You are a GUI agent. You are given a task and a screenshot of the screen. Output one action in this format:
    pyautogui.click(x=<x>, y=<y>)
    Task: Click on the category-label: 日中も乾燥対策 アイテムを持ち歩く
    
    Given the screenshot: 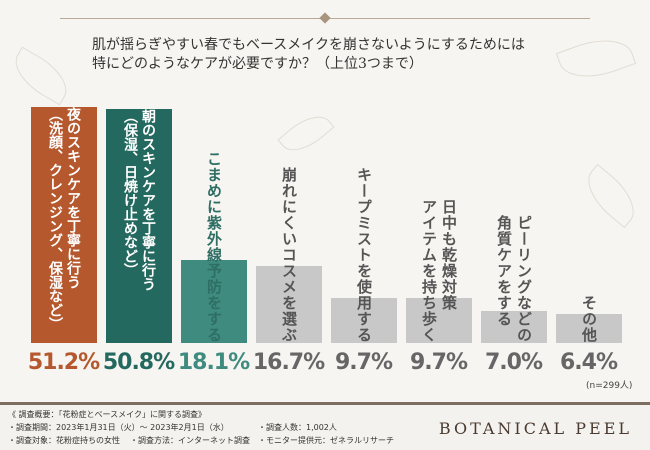 What is the action you would take?
    pyautogui.click(x=439, y=271)
    